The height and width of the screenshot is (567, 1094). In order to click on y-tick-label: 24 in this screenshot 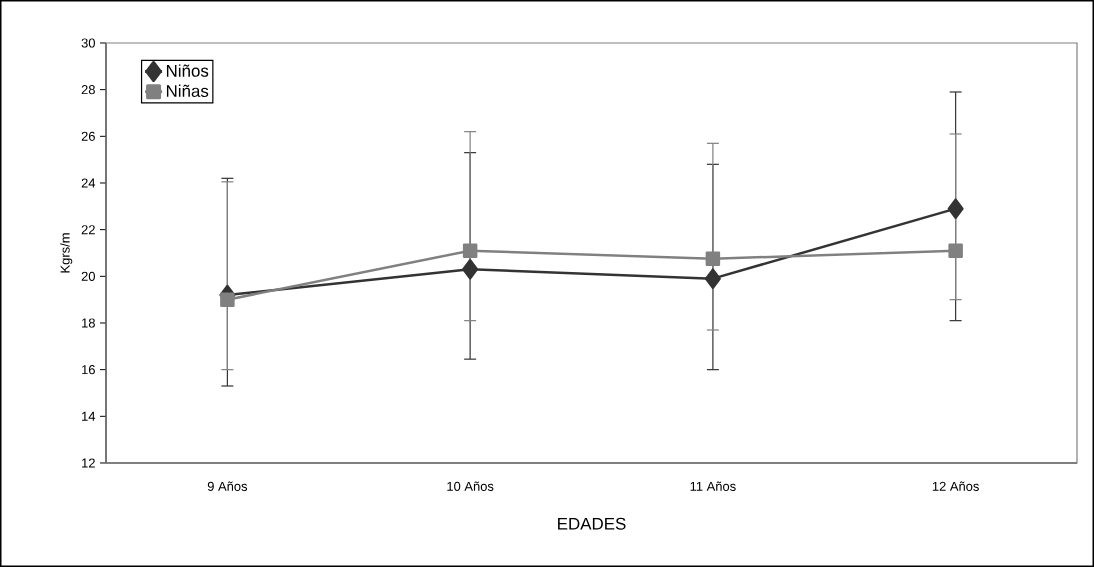, I will do `click(88, 183)`.